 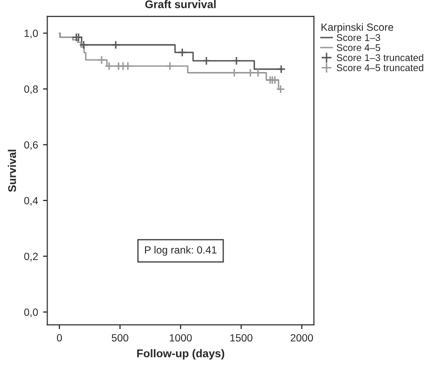 What do you see at coordinates (380, 58) in the screenshot?
I see `legend-label: Score 1–3 truncated` at bounding box center [380, 58].